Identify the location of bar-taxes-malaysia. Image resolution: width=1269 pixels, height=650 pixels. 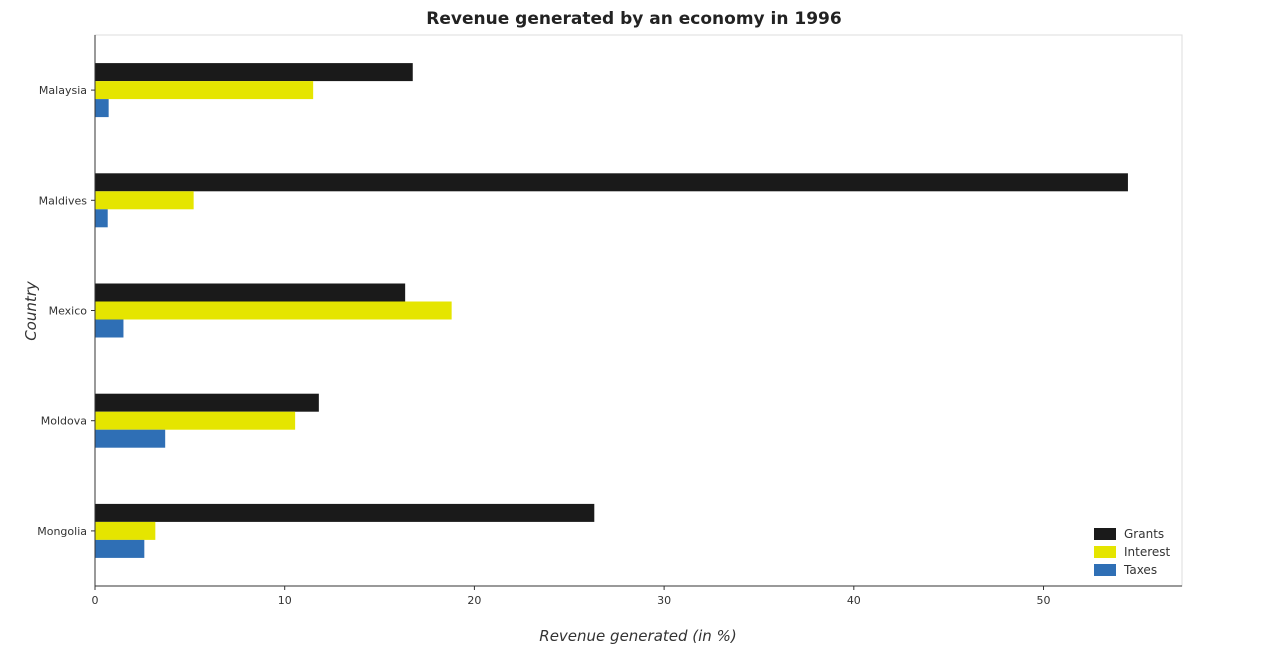
(102, 108).